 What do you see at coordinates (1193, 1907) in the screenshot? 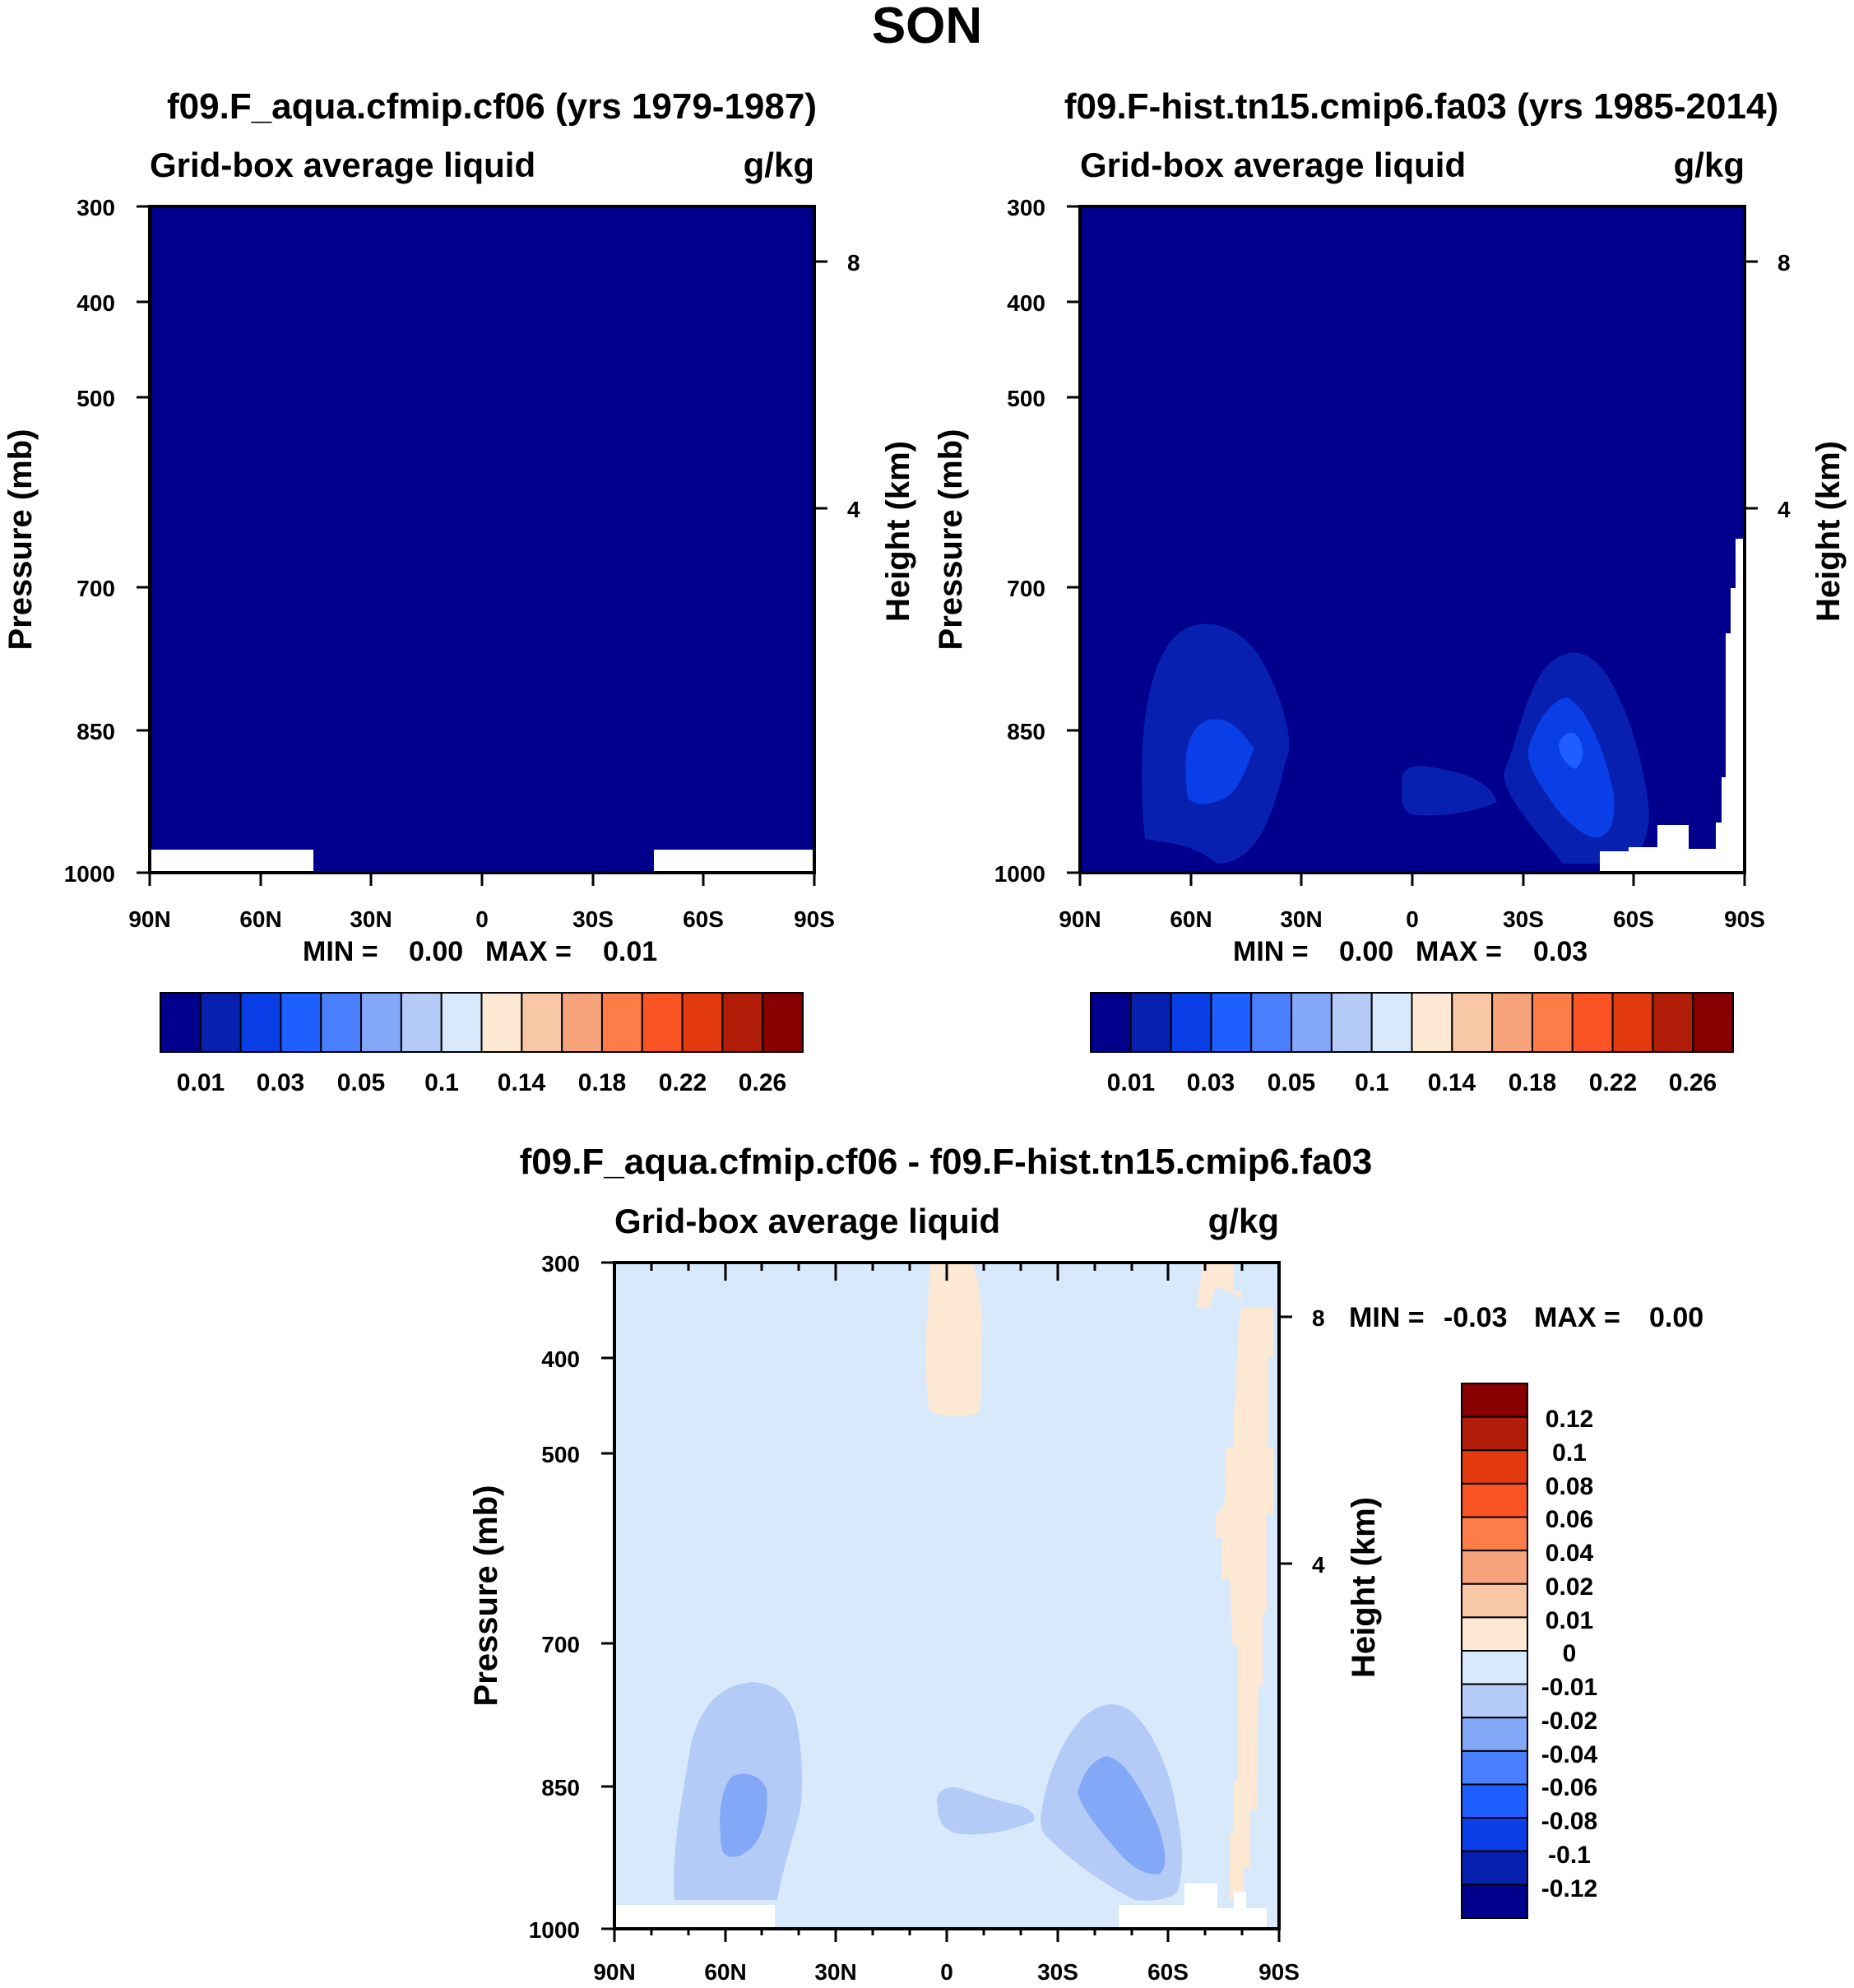
I see `panel-diff-missing-region-south` at bounding box center [1193, 1907].